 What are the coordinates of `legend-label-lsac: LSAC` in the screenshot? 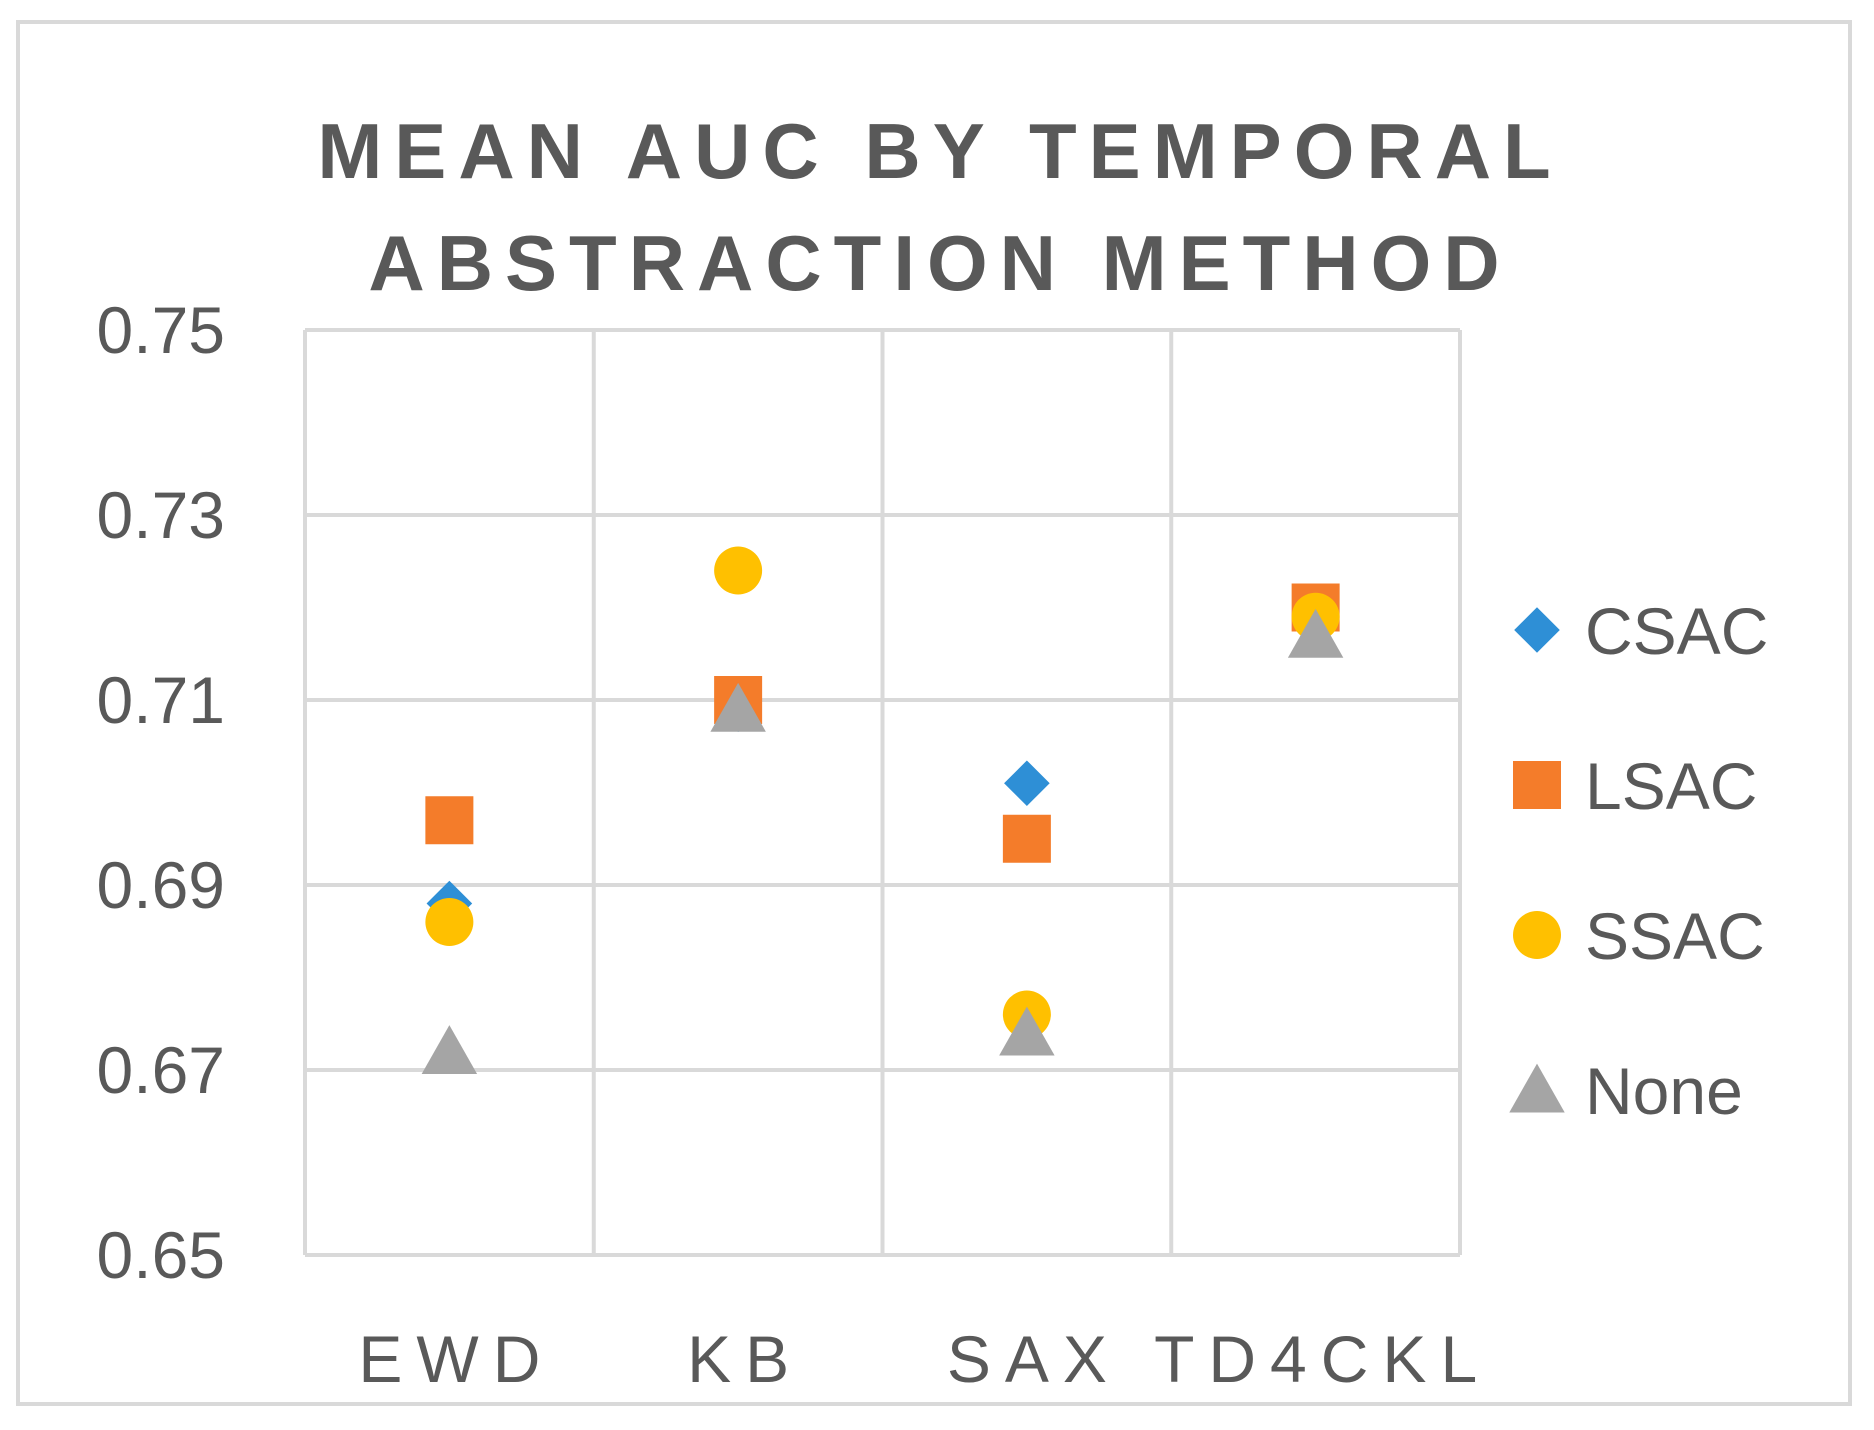 It's located at (1671, 786).